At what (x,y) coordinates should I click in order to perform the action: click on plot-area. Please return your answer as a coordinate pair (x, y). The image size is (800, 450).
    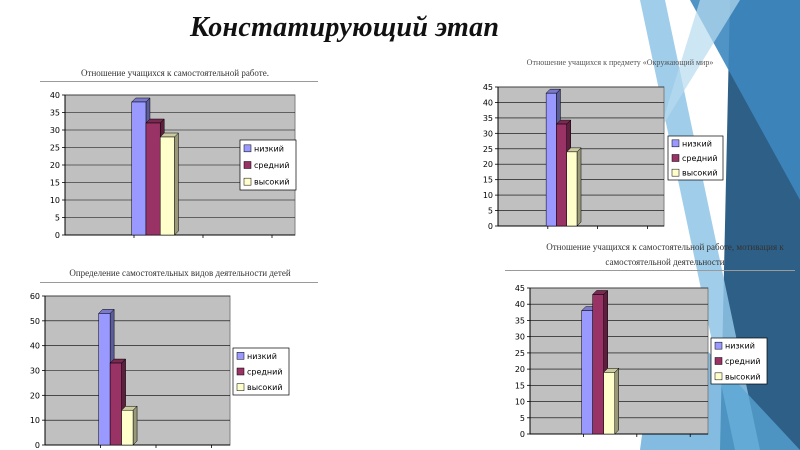
    Looking at the image, I should click on (619, 361).